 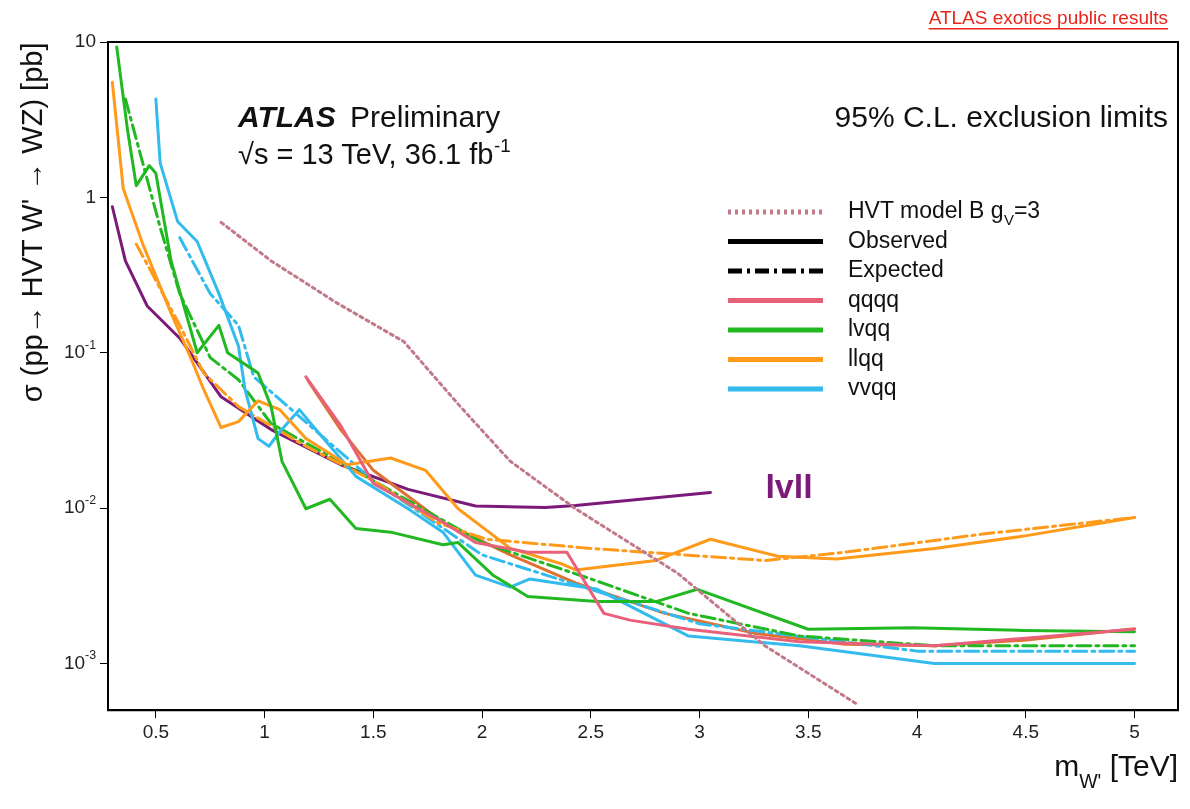 What do you see at coordinates (808, 731) in the screenshot?
I see `x-tick-label: 3.5` at bounding box center [808, 731].